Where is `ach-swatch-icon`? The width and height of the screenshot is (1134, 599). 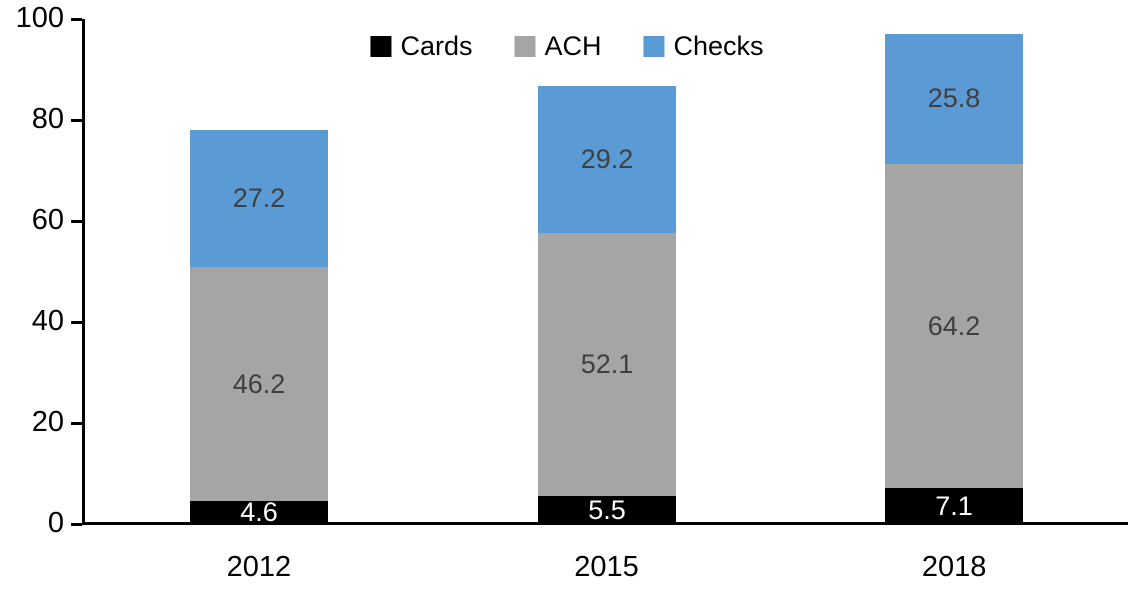
ach-swatch-icon is located at coordinates (525, 46).